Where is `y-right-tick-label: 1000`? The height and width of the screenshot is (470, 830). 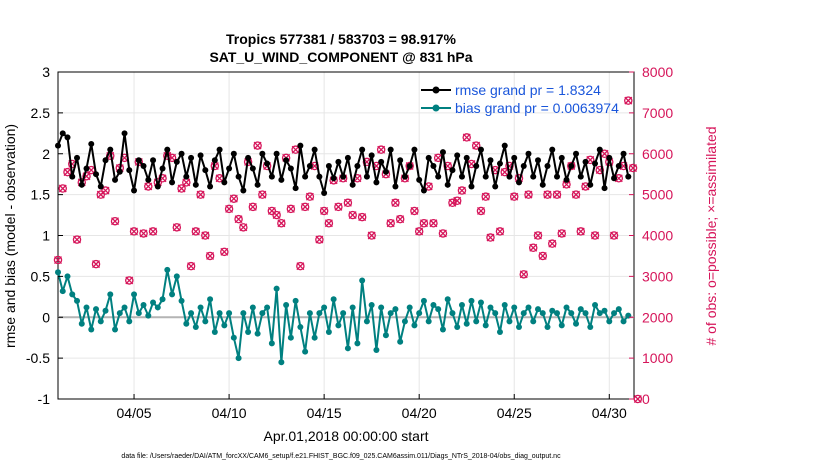 y-right-tick-label: 1000 is located at coordinates (657, 358).